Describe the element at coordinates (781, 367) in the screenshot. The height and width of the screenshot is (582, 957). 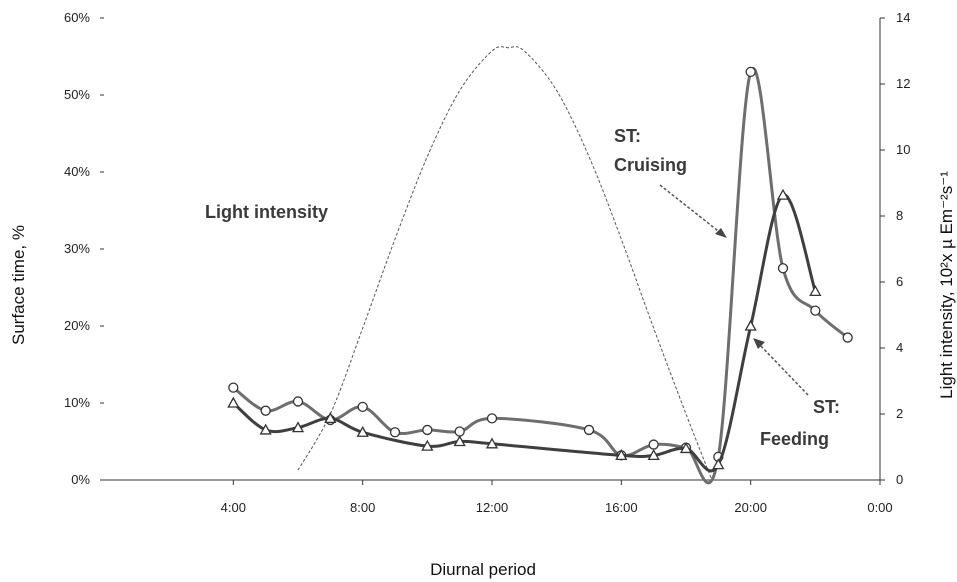
I see `arrow-feeding` at that location.